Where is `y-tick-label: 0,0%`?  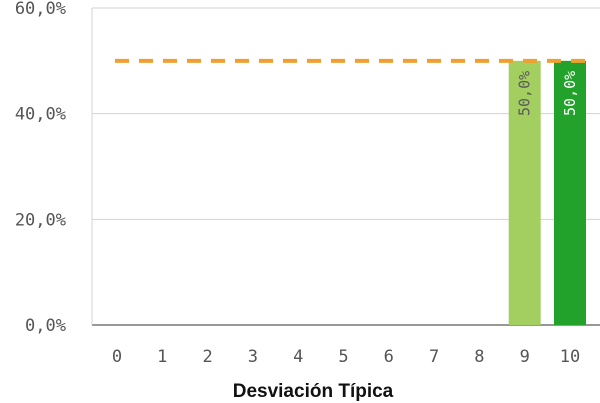 y-tick-label: 0,0% is located at coordinates (45, 326).